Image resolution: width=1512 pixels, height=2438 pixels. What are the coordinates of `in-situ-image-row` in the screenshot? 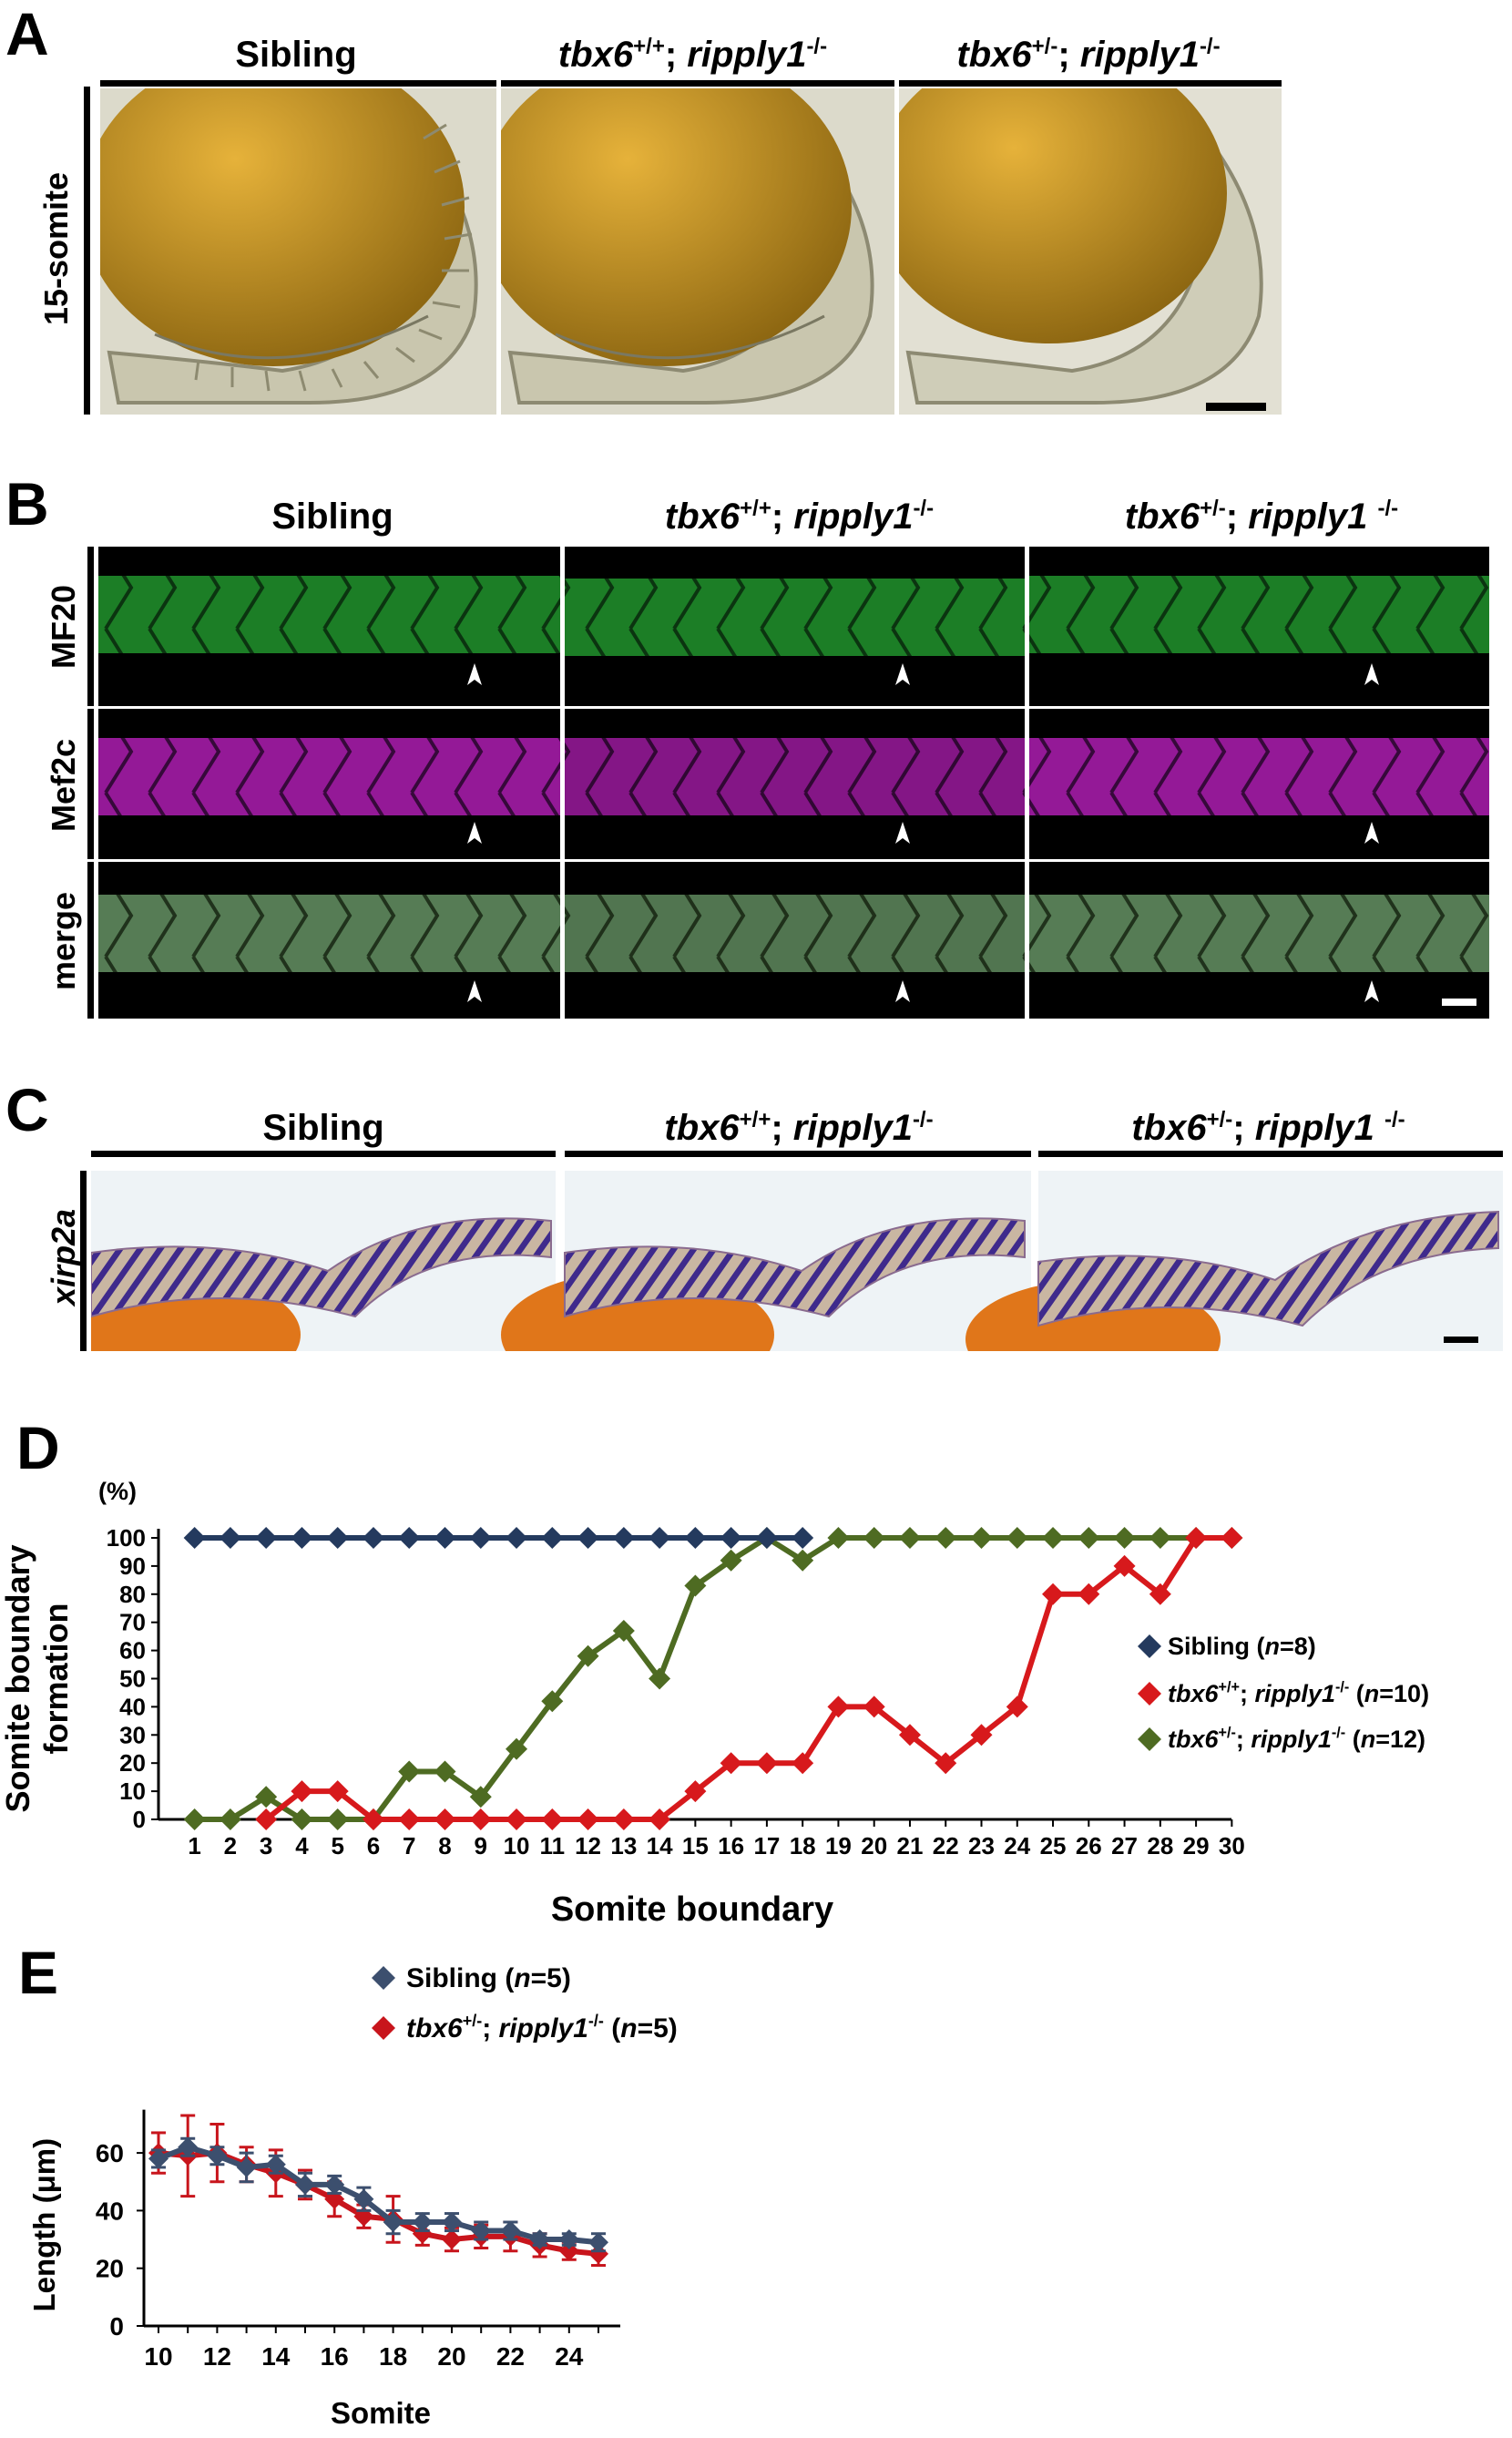 It's located at (797, 1261).